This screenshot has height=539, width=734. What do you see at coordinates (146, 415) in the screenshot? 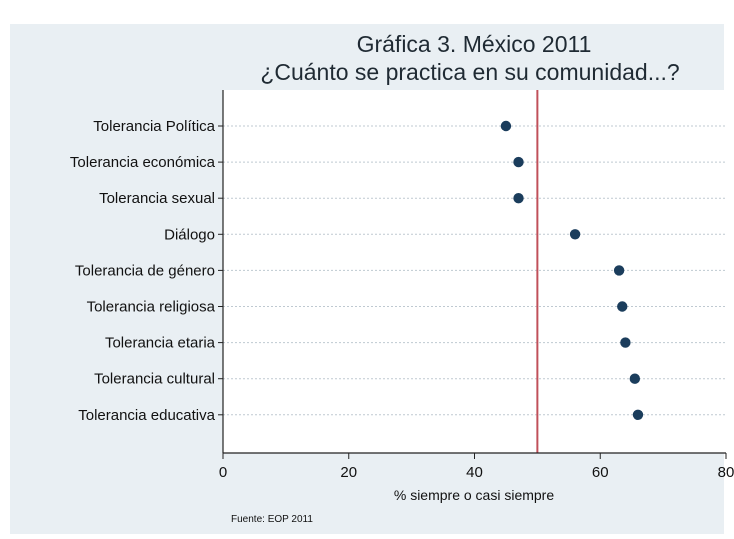
I see `category-label: Tolerancia educativa` at bounding box center [146, 415].